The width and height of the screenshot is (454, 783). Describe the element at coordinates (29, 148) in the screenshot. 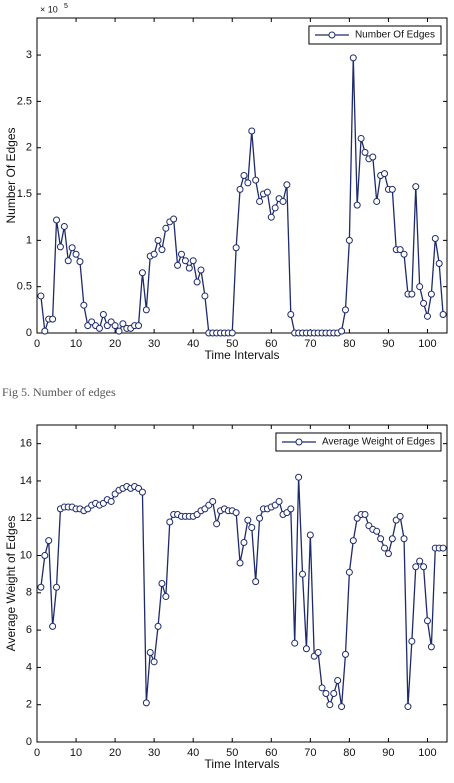

I see `y-tick-label: 2` at that location.